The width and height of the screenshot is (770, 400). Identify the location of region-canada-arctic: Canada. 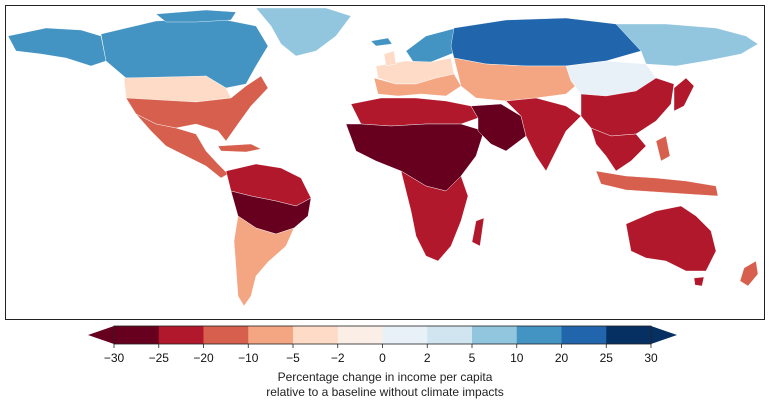
(196, 16).